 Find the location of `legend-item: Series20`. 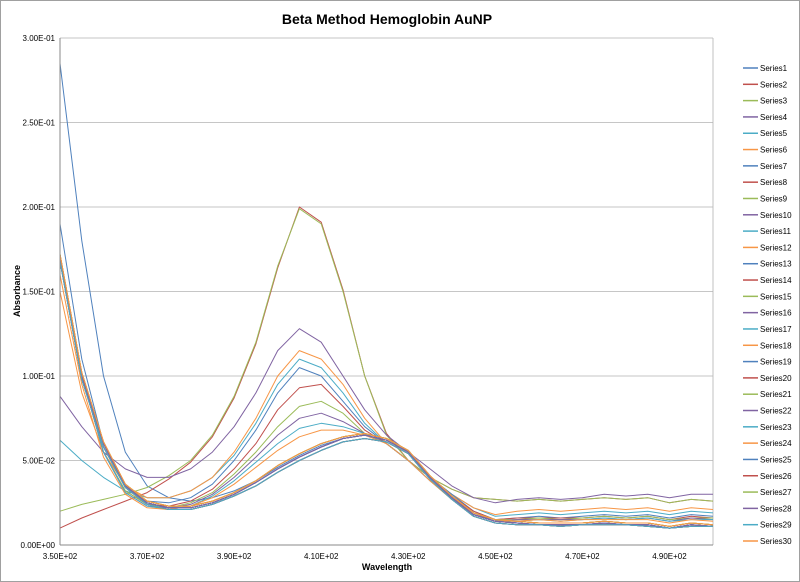

legend-item: Series20 is located at coordinates (767, 378).